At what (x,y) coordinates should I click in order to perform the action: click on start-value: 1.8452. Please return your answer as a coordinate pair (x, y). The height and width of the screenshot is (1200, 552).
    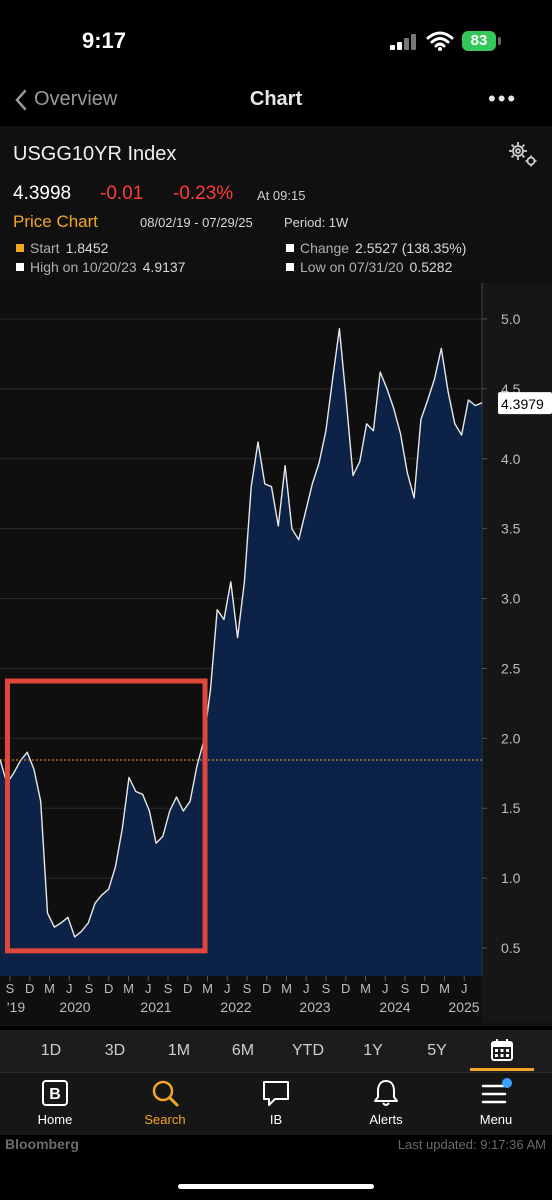
    Looking at the image, I should click on (87, 248).